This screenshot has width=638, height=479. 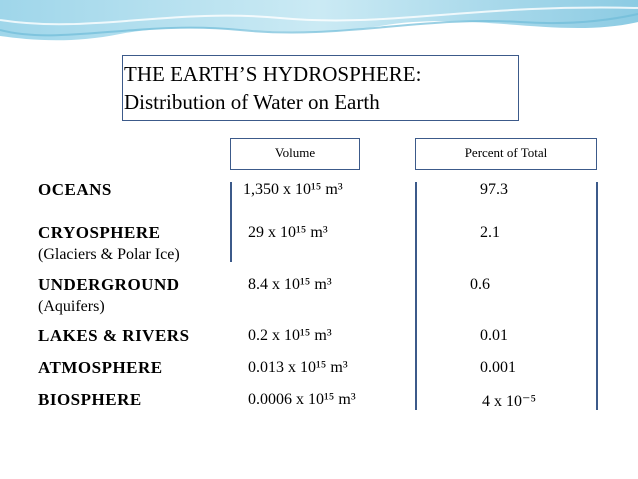 What do you see at coordinates (509, 401) in the screenshot?
I see `percent-cell: 4 x 10⁻⁵` at bounding box center [509, 401].